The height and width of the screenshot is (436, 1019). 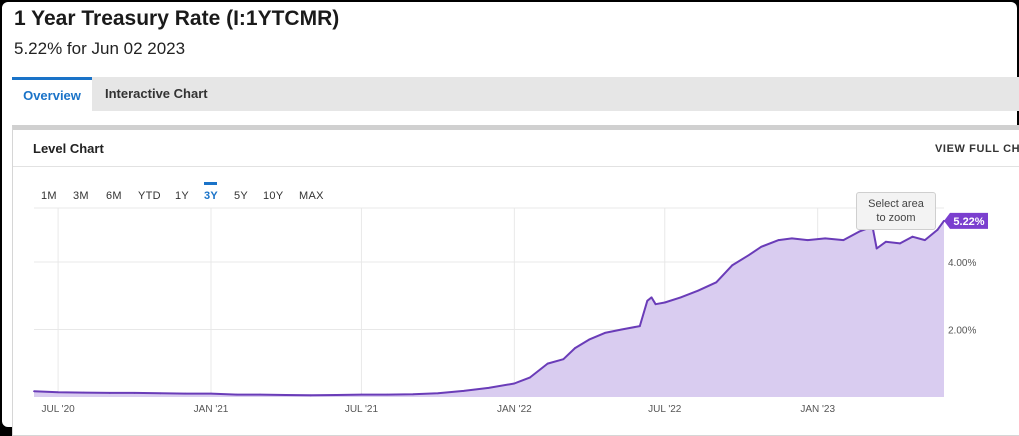 What do you see at coordinates (241, 196) in the screenshot?
I see `range-button-5y: 5Y` at bounding box center [241, 196].